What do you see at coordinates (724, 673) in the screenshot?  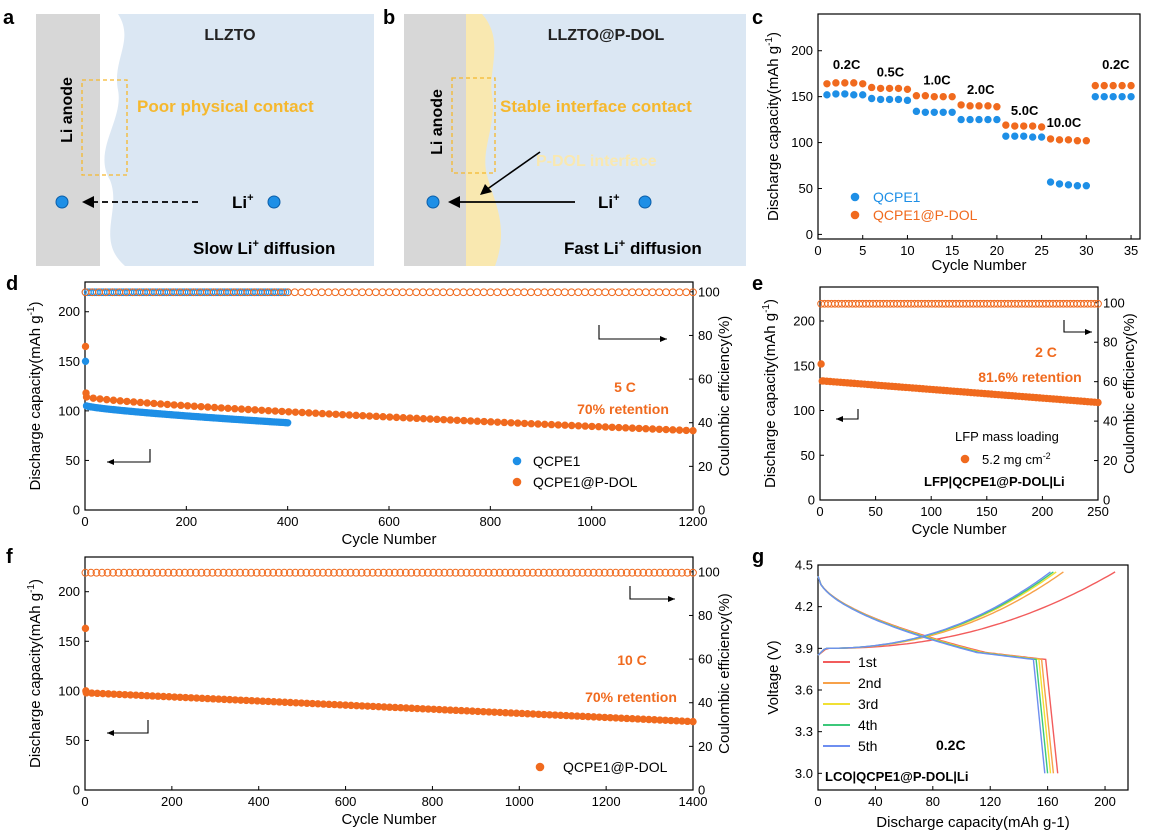 I see `y2-axis-title: Coulombic efficiency(%)` at bounding box center [724, 673].